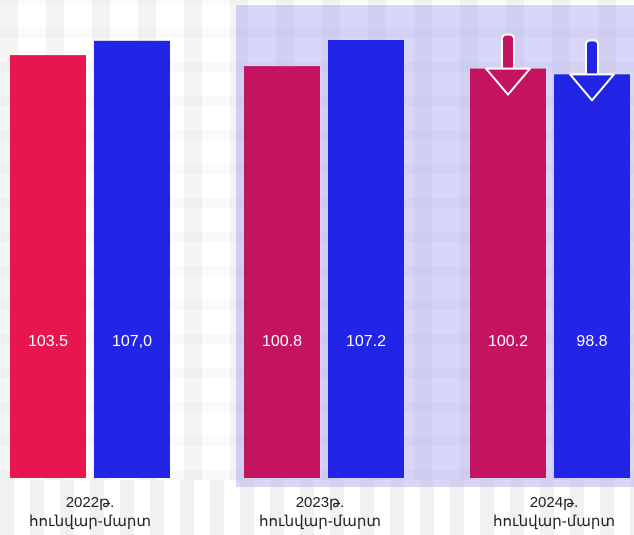 The width and height of the screenshot is (634, 535). What do you see at coordinates (48, 341) in the screenshot?
I see `data-label: 103.5` at bounding box center [48, 341].